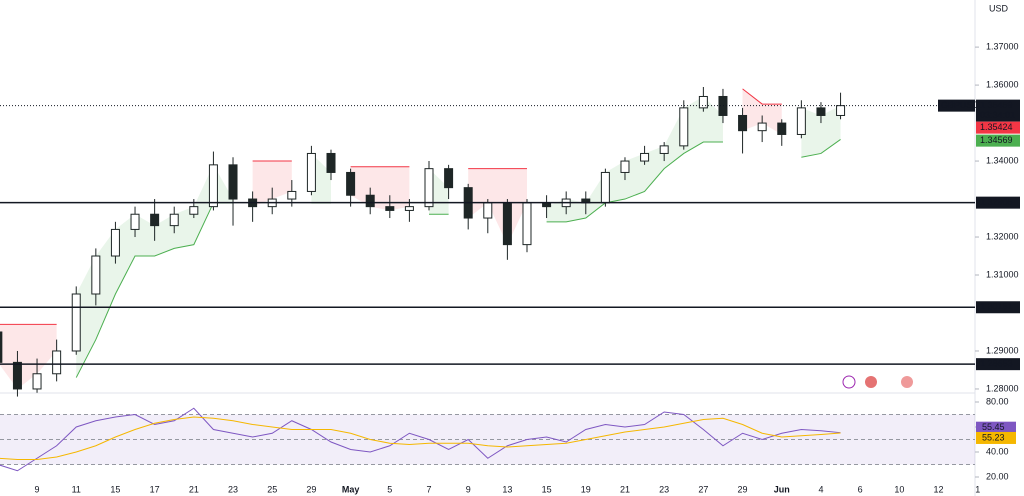 Image resolution: width=1024 pixels, height=496 pixels. Describe the element at coordinates (1002, 84) in the screenshot. I see `y-tick-label: 1.36000` at that location.